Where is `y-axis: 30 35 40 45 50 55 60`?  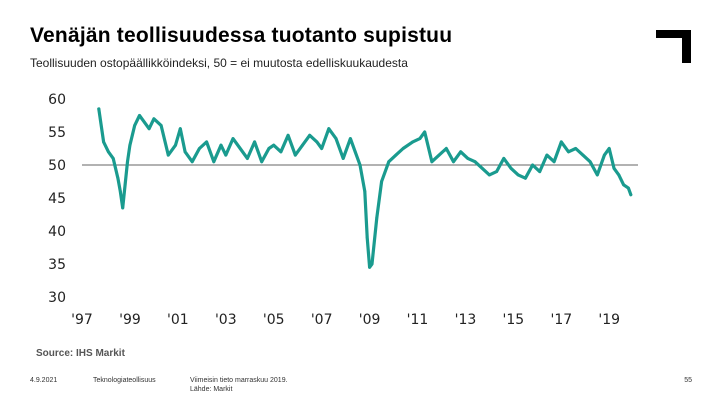 y-axis: 30 35 40 45 50 55 60 is located at coordinates (57, 199).